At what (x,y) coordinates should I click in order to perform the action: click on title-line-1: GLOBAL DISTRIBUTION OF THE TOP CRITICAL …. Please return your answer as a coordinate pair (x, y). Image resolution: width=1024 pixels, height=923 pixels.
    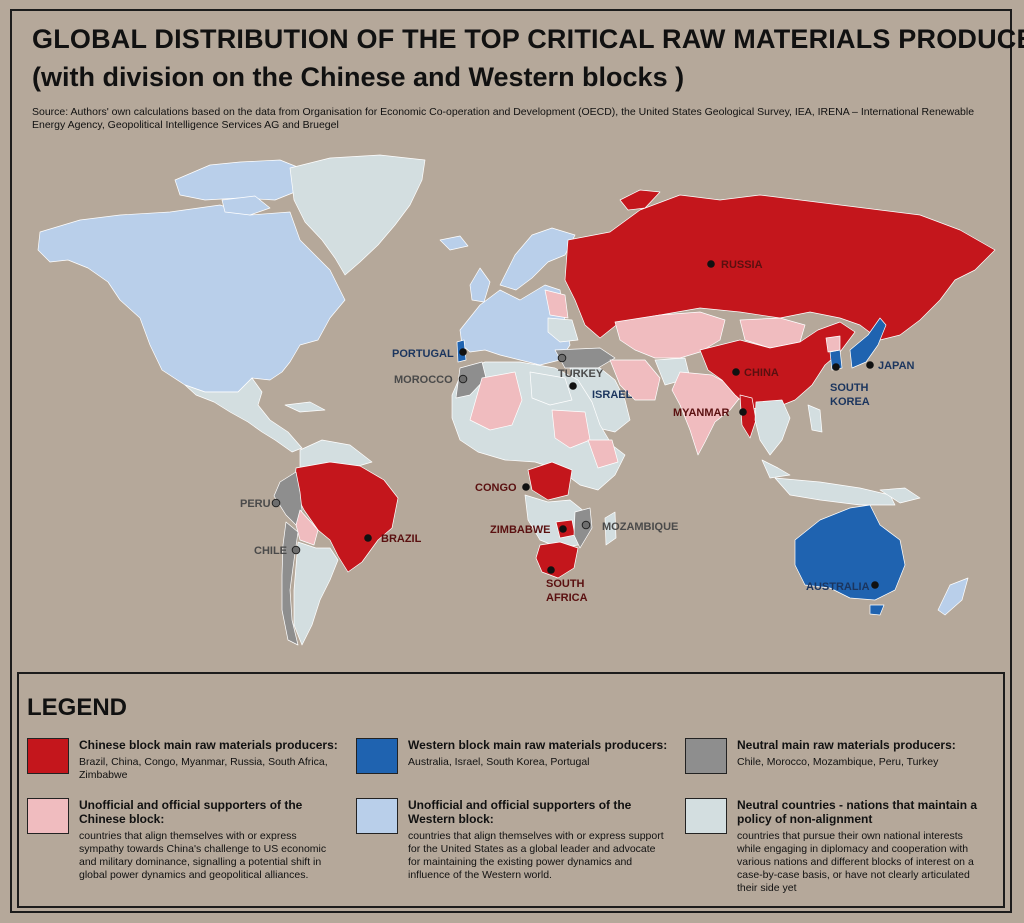
    Looking at the image, I should click on (528, 39).